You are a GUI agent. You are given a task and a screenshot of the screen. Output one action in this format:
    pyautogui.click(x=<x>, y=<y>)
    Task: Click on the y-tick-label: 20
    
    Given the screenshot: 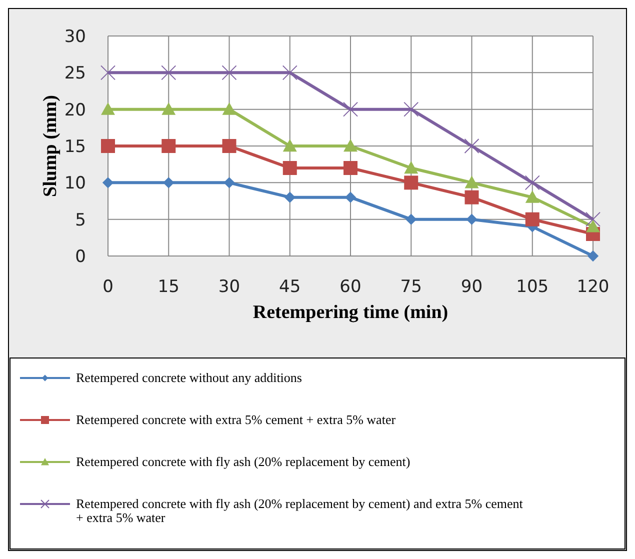 What is the action you would take?
    pyautogui.click(x=75, y=110)
    